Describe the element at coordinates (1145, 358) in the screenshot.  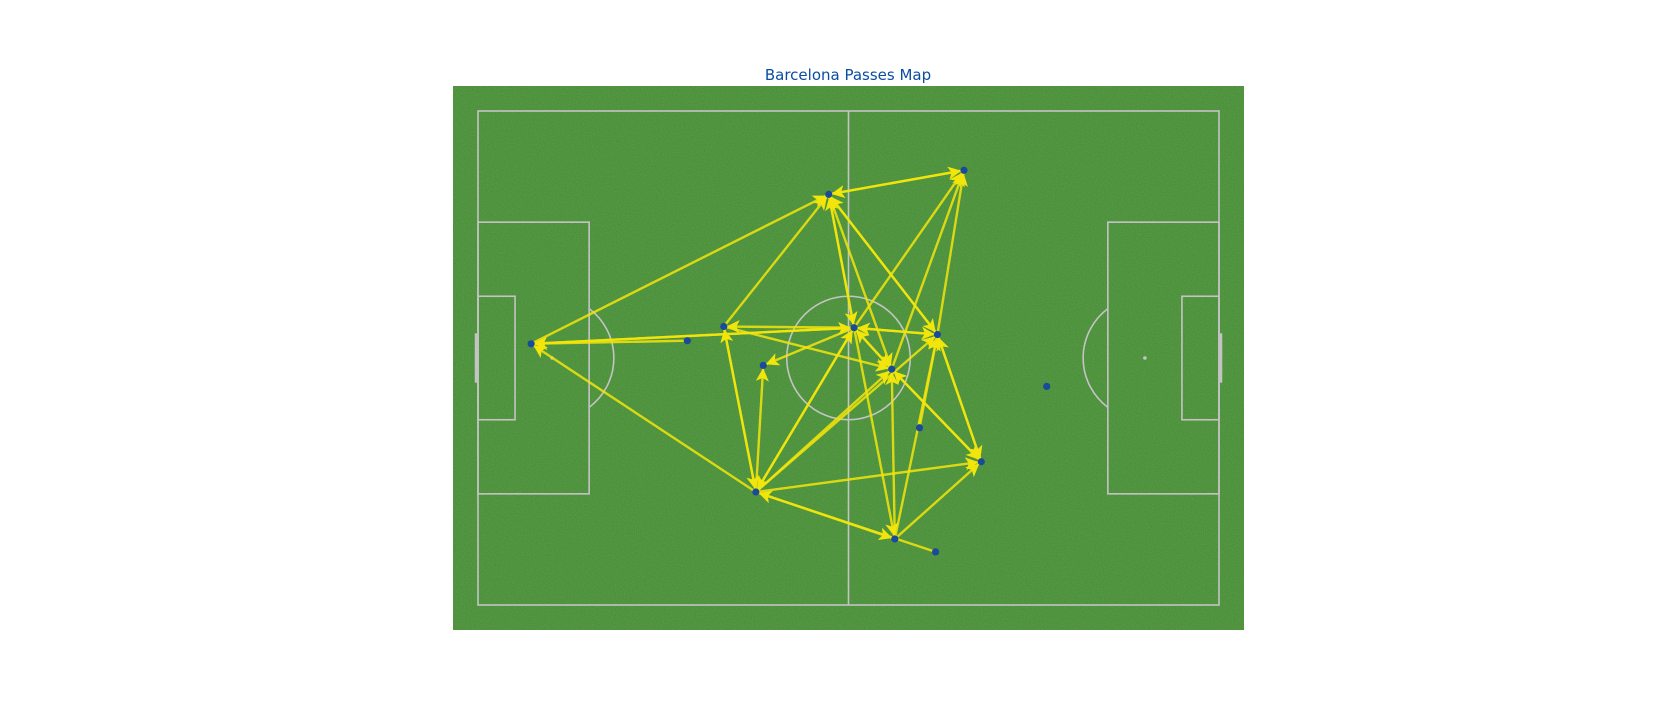
I see `right-penalty-spot` at that location.